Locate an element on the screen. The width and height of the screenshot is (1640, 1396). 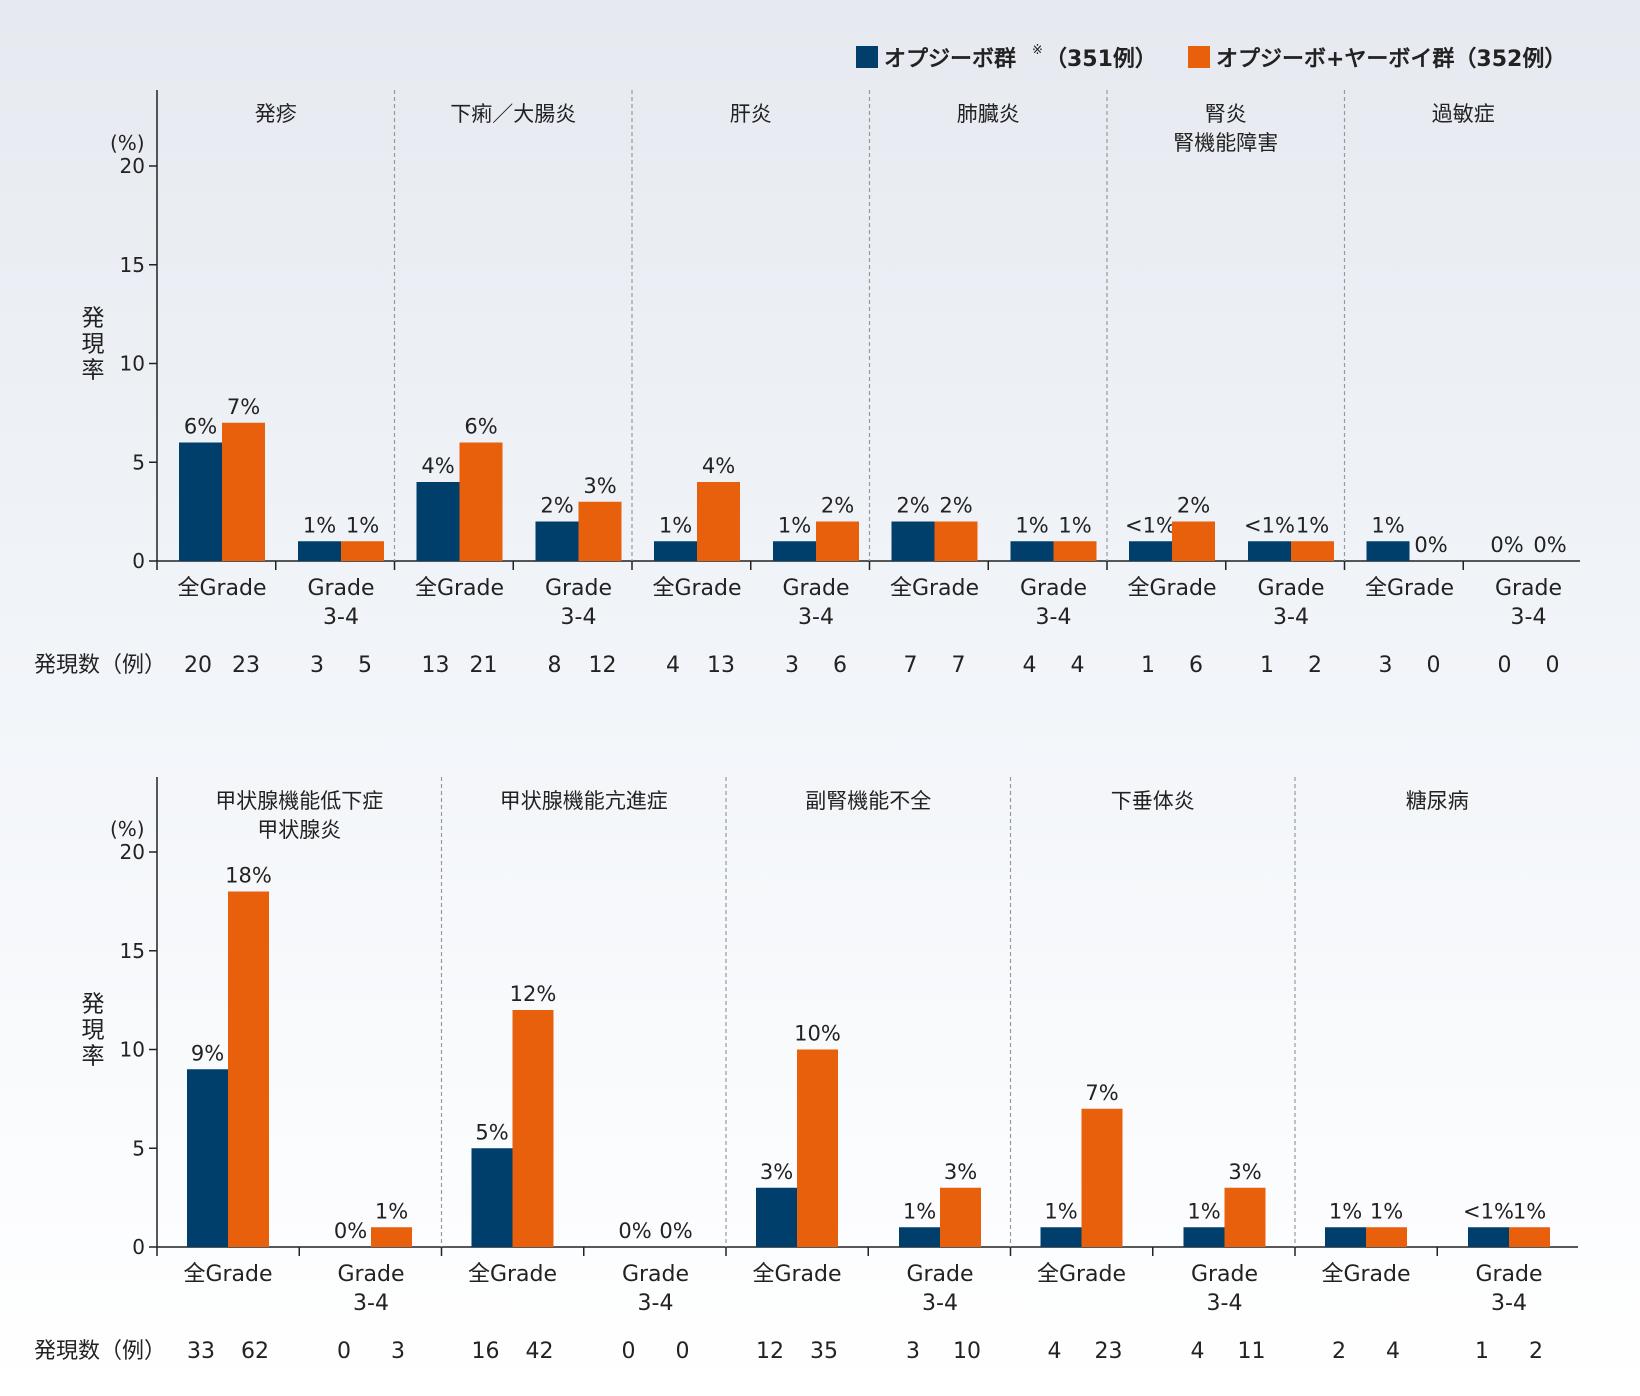
count-value: 16 is located at coordinates (486, 1351).